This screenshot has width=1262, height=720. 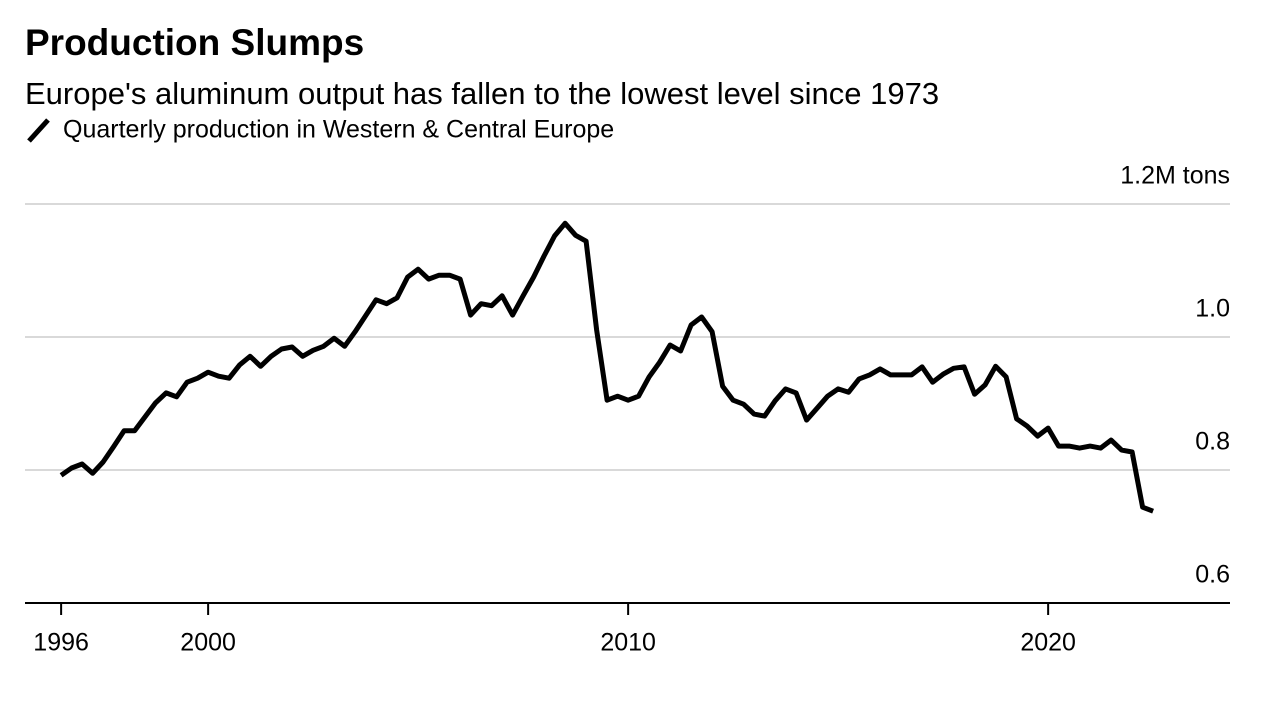 What do you see at coordinates (1048, 643) in the screenshot?
I see `x-tick-label: 2020` at bounding box center [1048, 643].